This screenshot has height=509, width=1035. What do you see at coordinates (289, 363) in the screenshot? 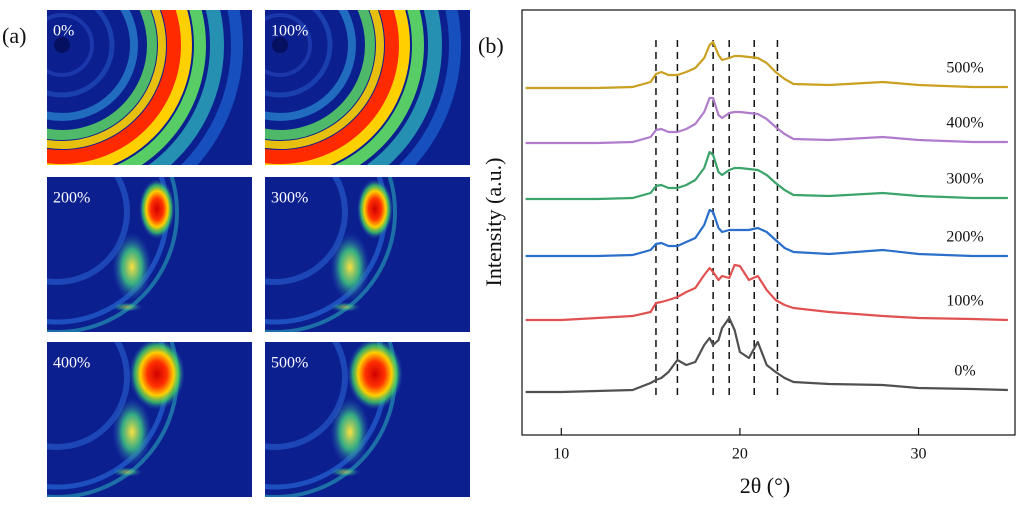
I see `image-label: 500%` at bounding box center [289, 363].